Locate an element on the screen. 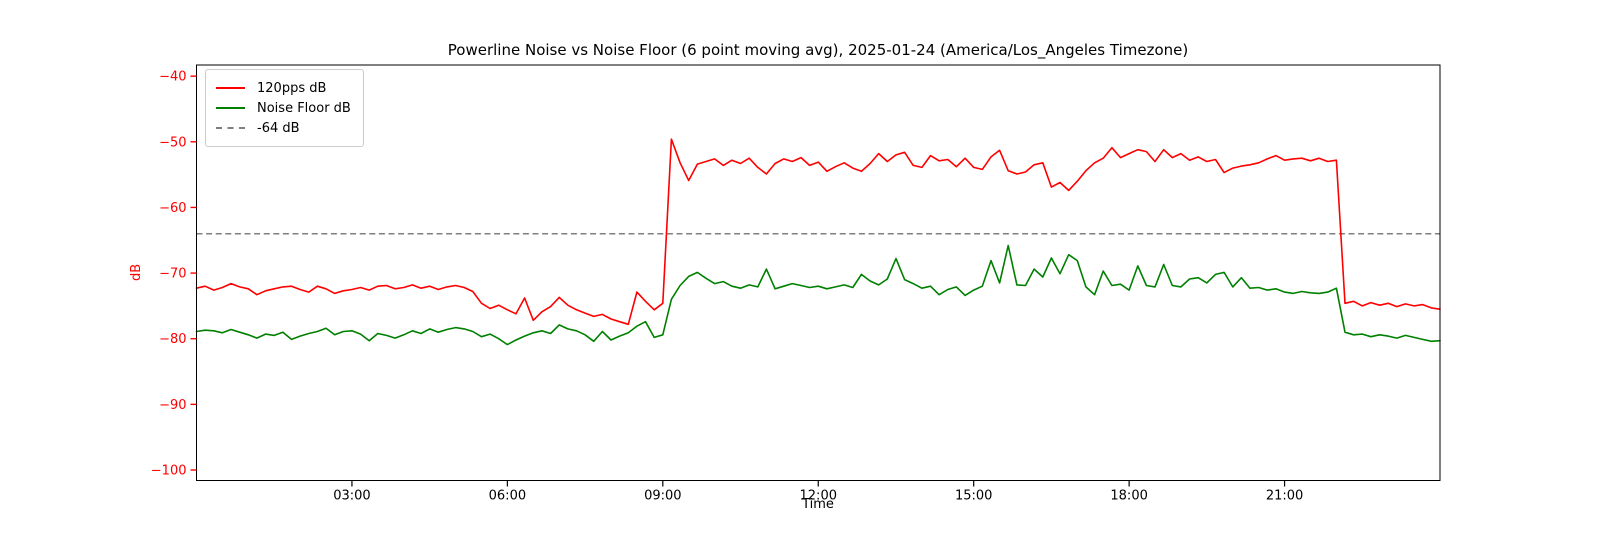  x-tick-label: 03:00 is located at coordinates (351, 496).